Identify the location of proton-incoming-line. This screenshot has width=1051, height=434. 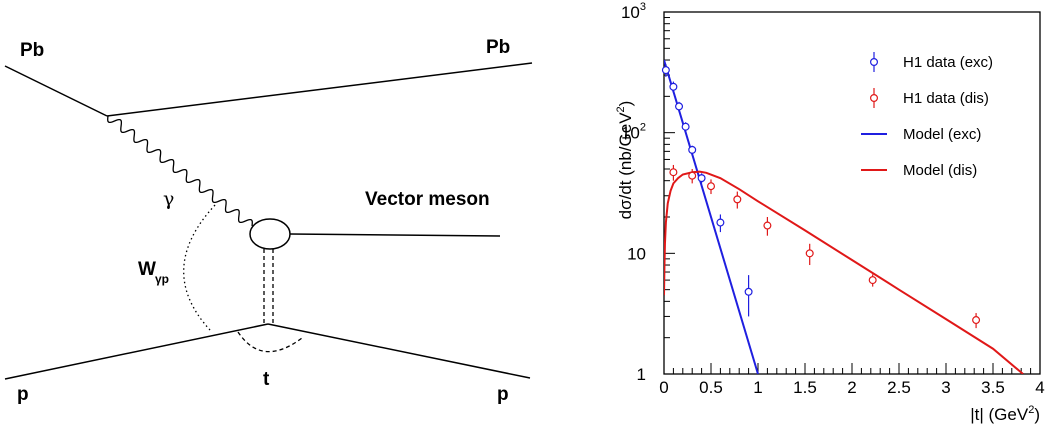
(136, 351).